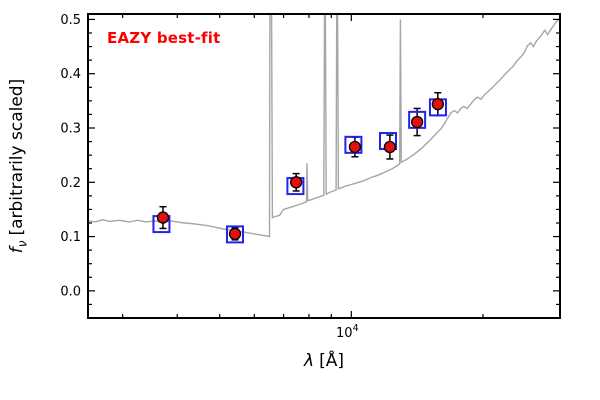  I want to click on y-axis-label: fν [arbitrarily scaled], so click(20, 168).